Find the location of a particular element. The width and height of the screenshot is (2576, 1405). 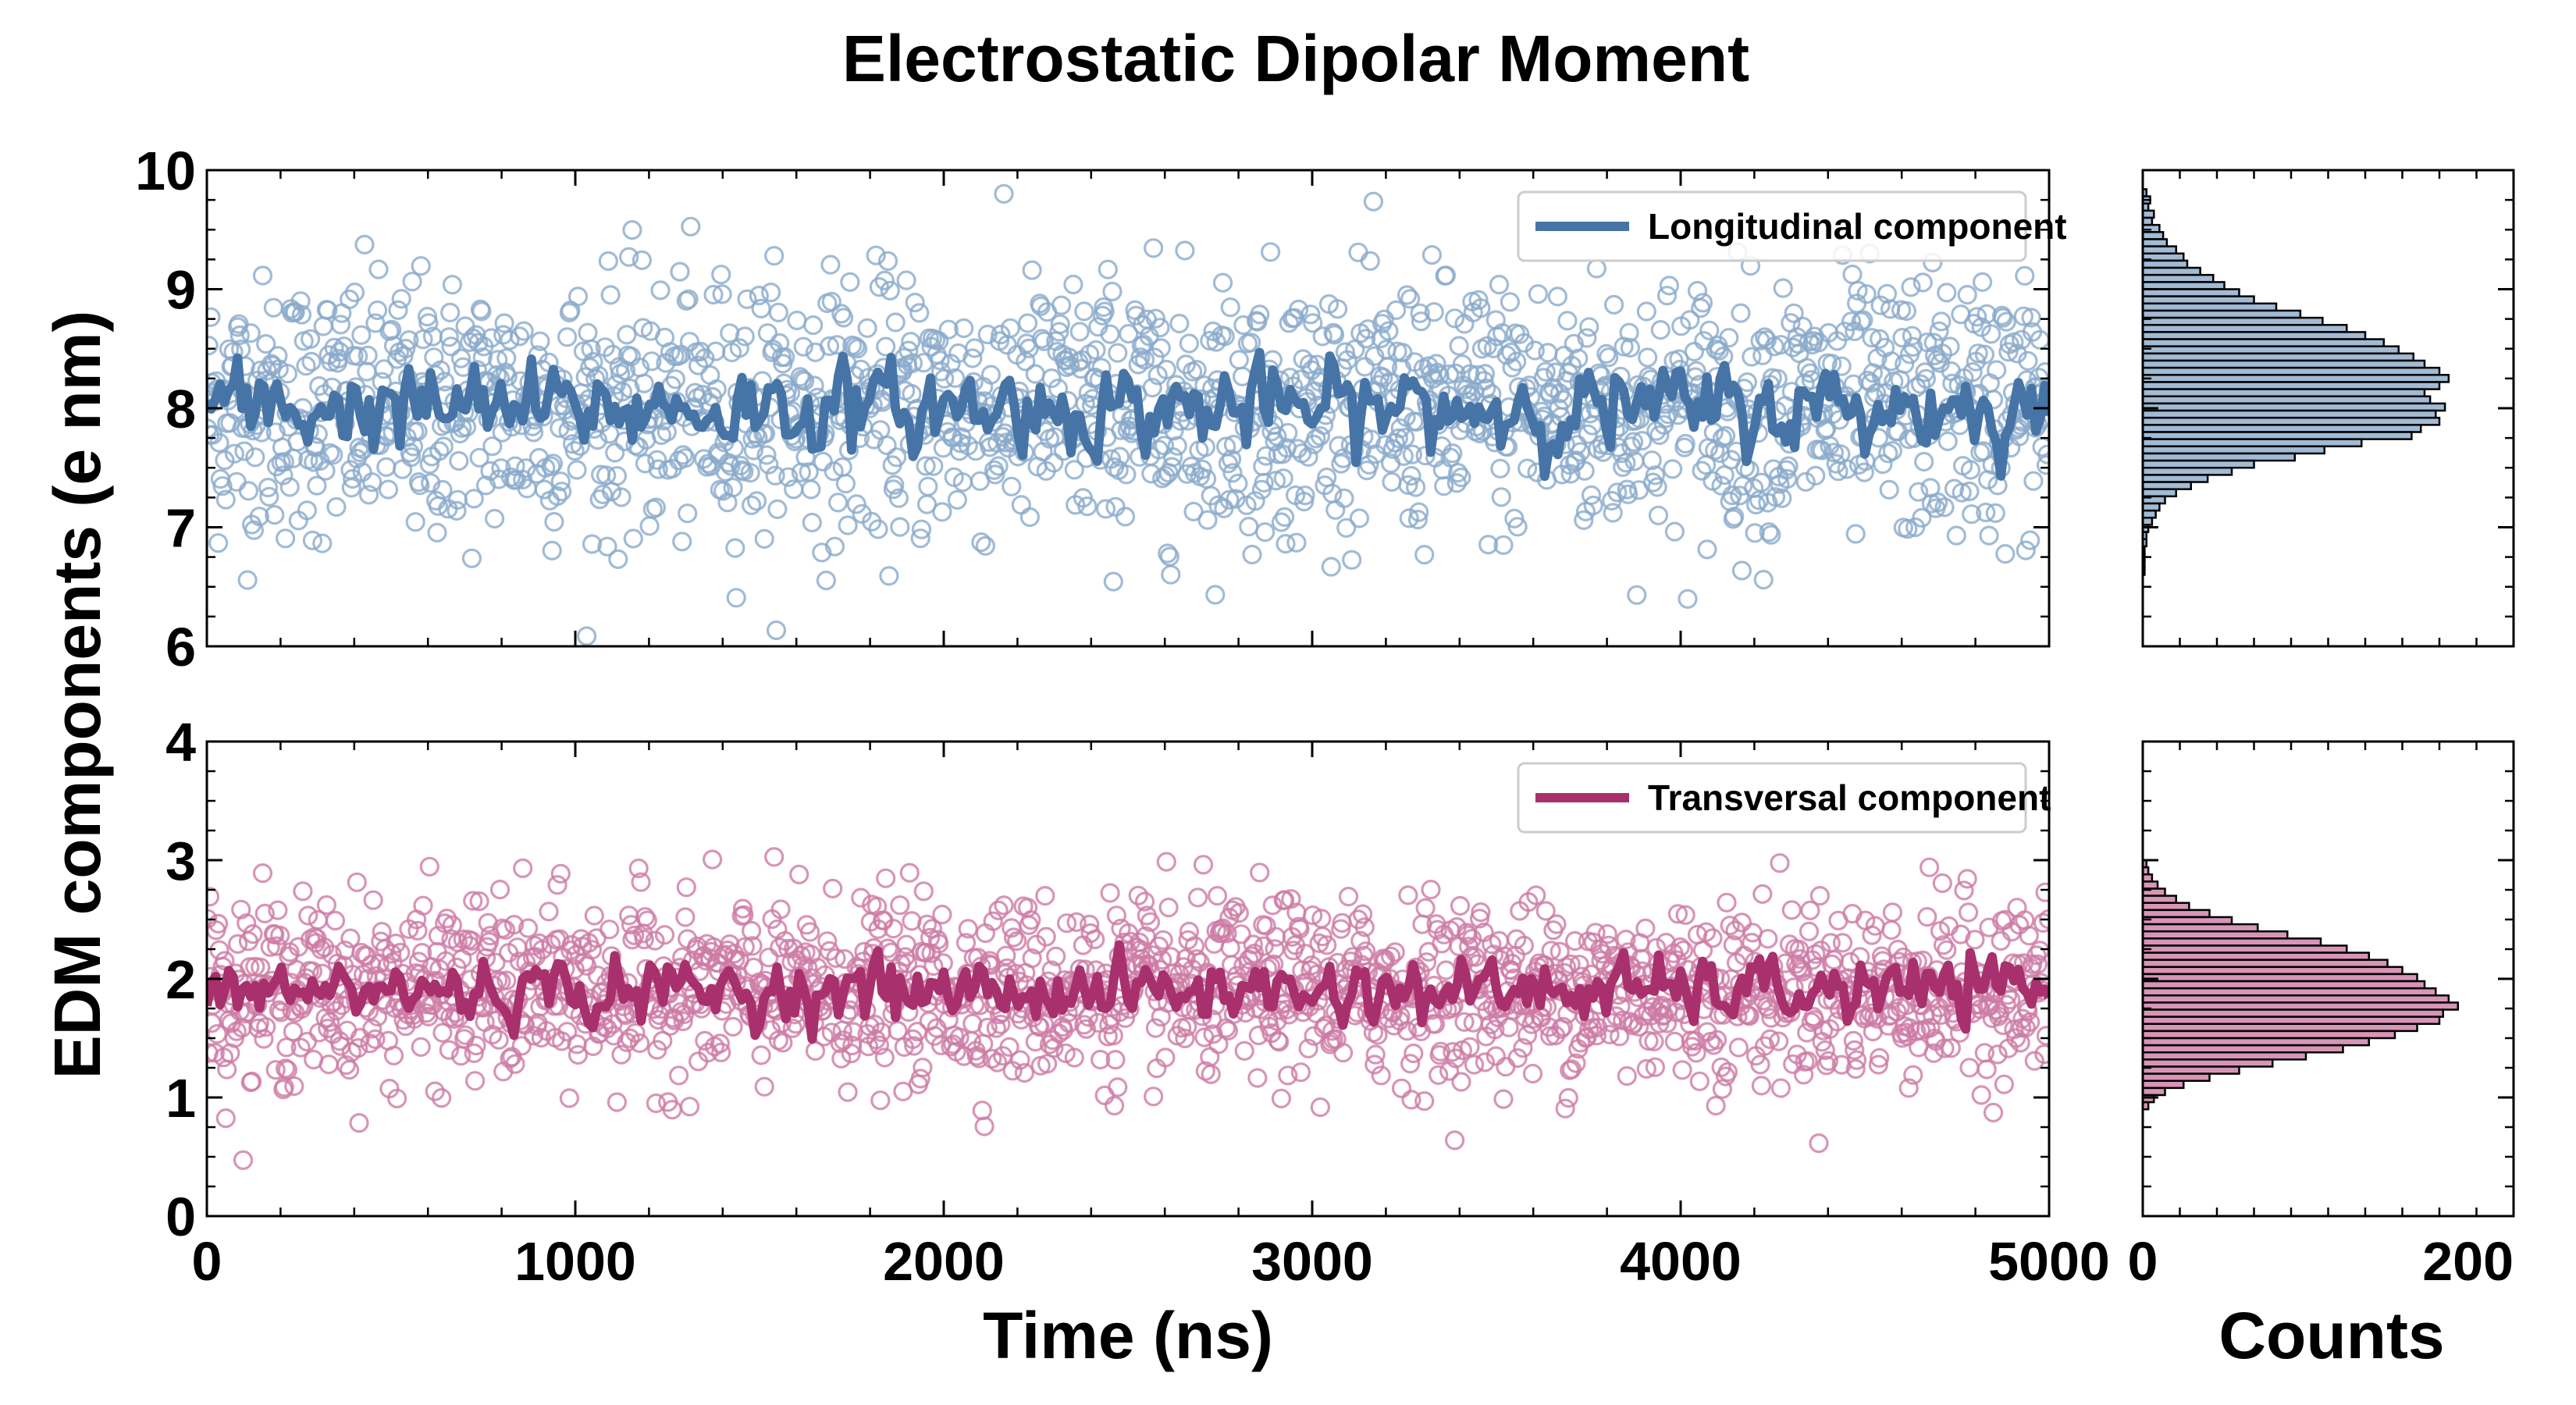

moving-average-line is located at coordinates (1128, 992).